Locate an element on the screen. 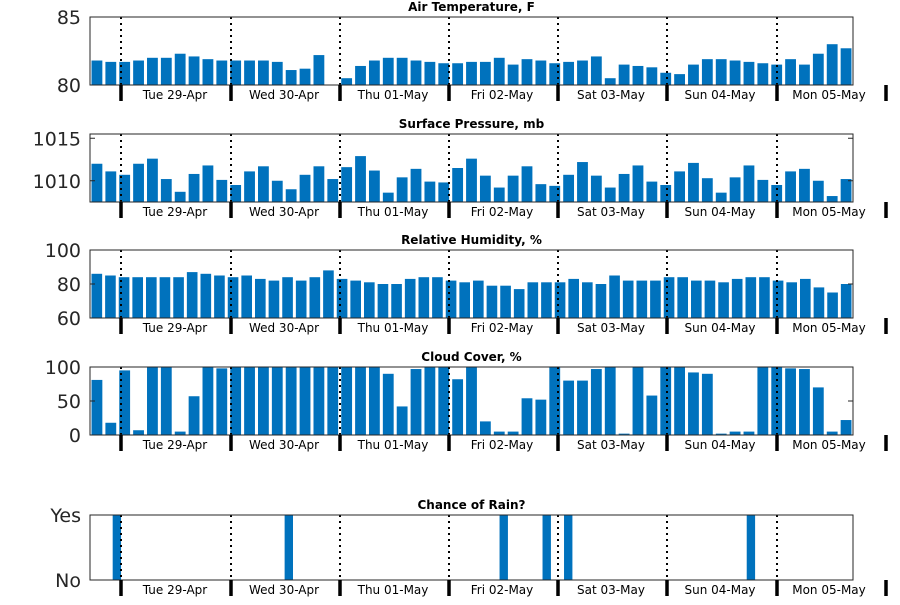 The image size is (900, 605). chart-title: Air Temperature, F is located at coordinates (471, 7).